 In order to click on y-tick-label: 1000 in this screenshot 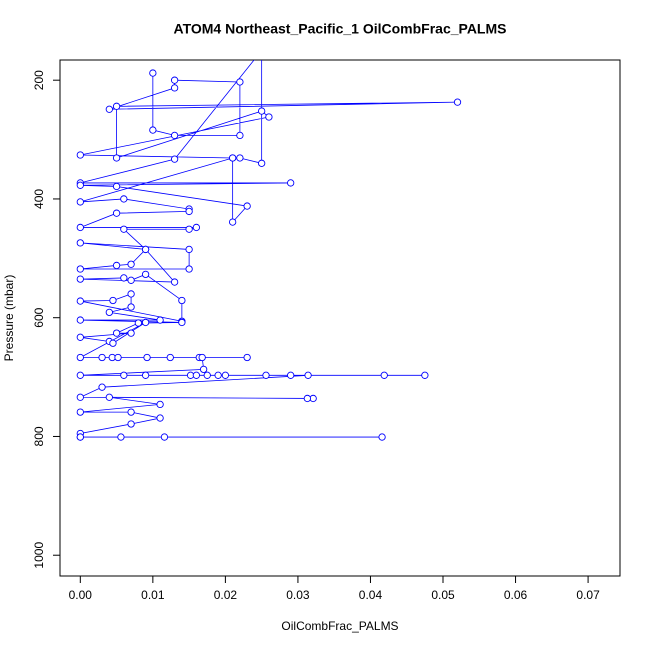, I will do `click(39, 555)`.